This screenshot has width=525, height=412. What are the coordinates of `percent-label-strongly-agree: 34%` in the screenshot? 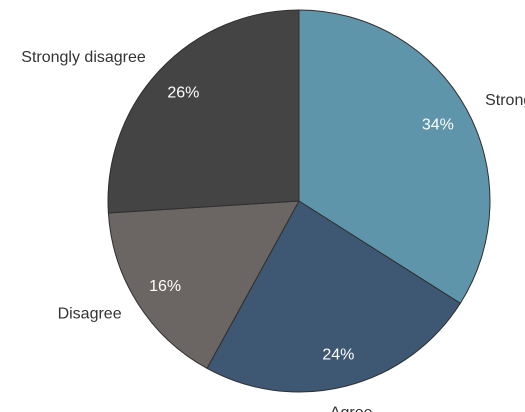 It's located at (438, 125).